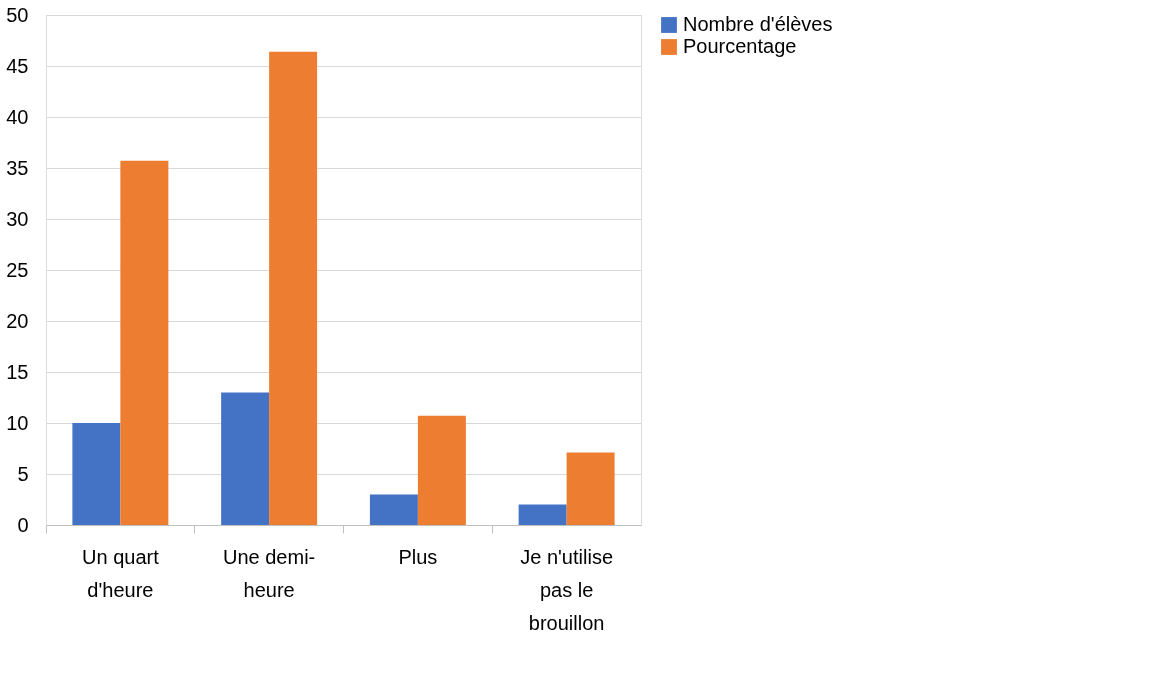 Image resolution: width=1149 pixels, height=677 pixels. Describe the element at coordinates (121, 573) in the screenshot. I see `x-tick-label: Un quart d'heure` at that location.